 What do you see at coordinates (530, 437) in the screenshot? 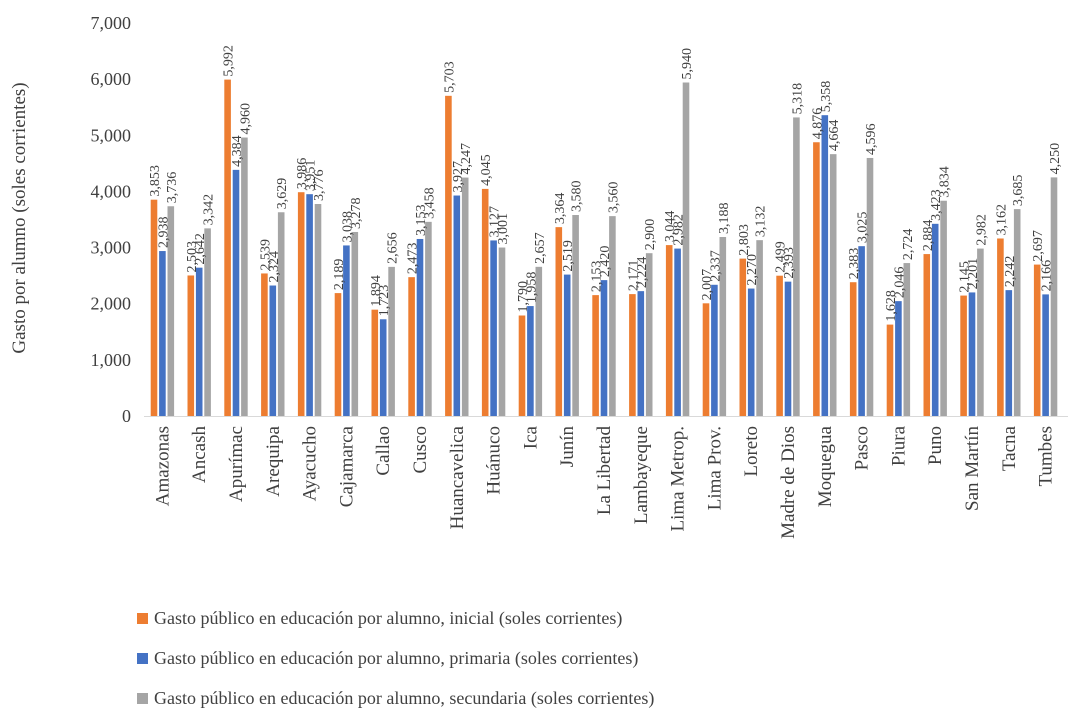
I see `x-tick-label: Ica` at bounding box center [530, 437].